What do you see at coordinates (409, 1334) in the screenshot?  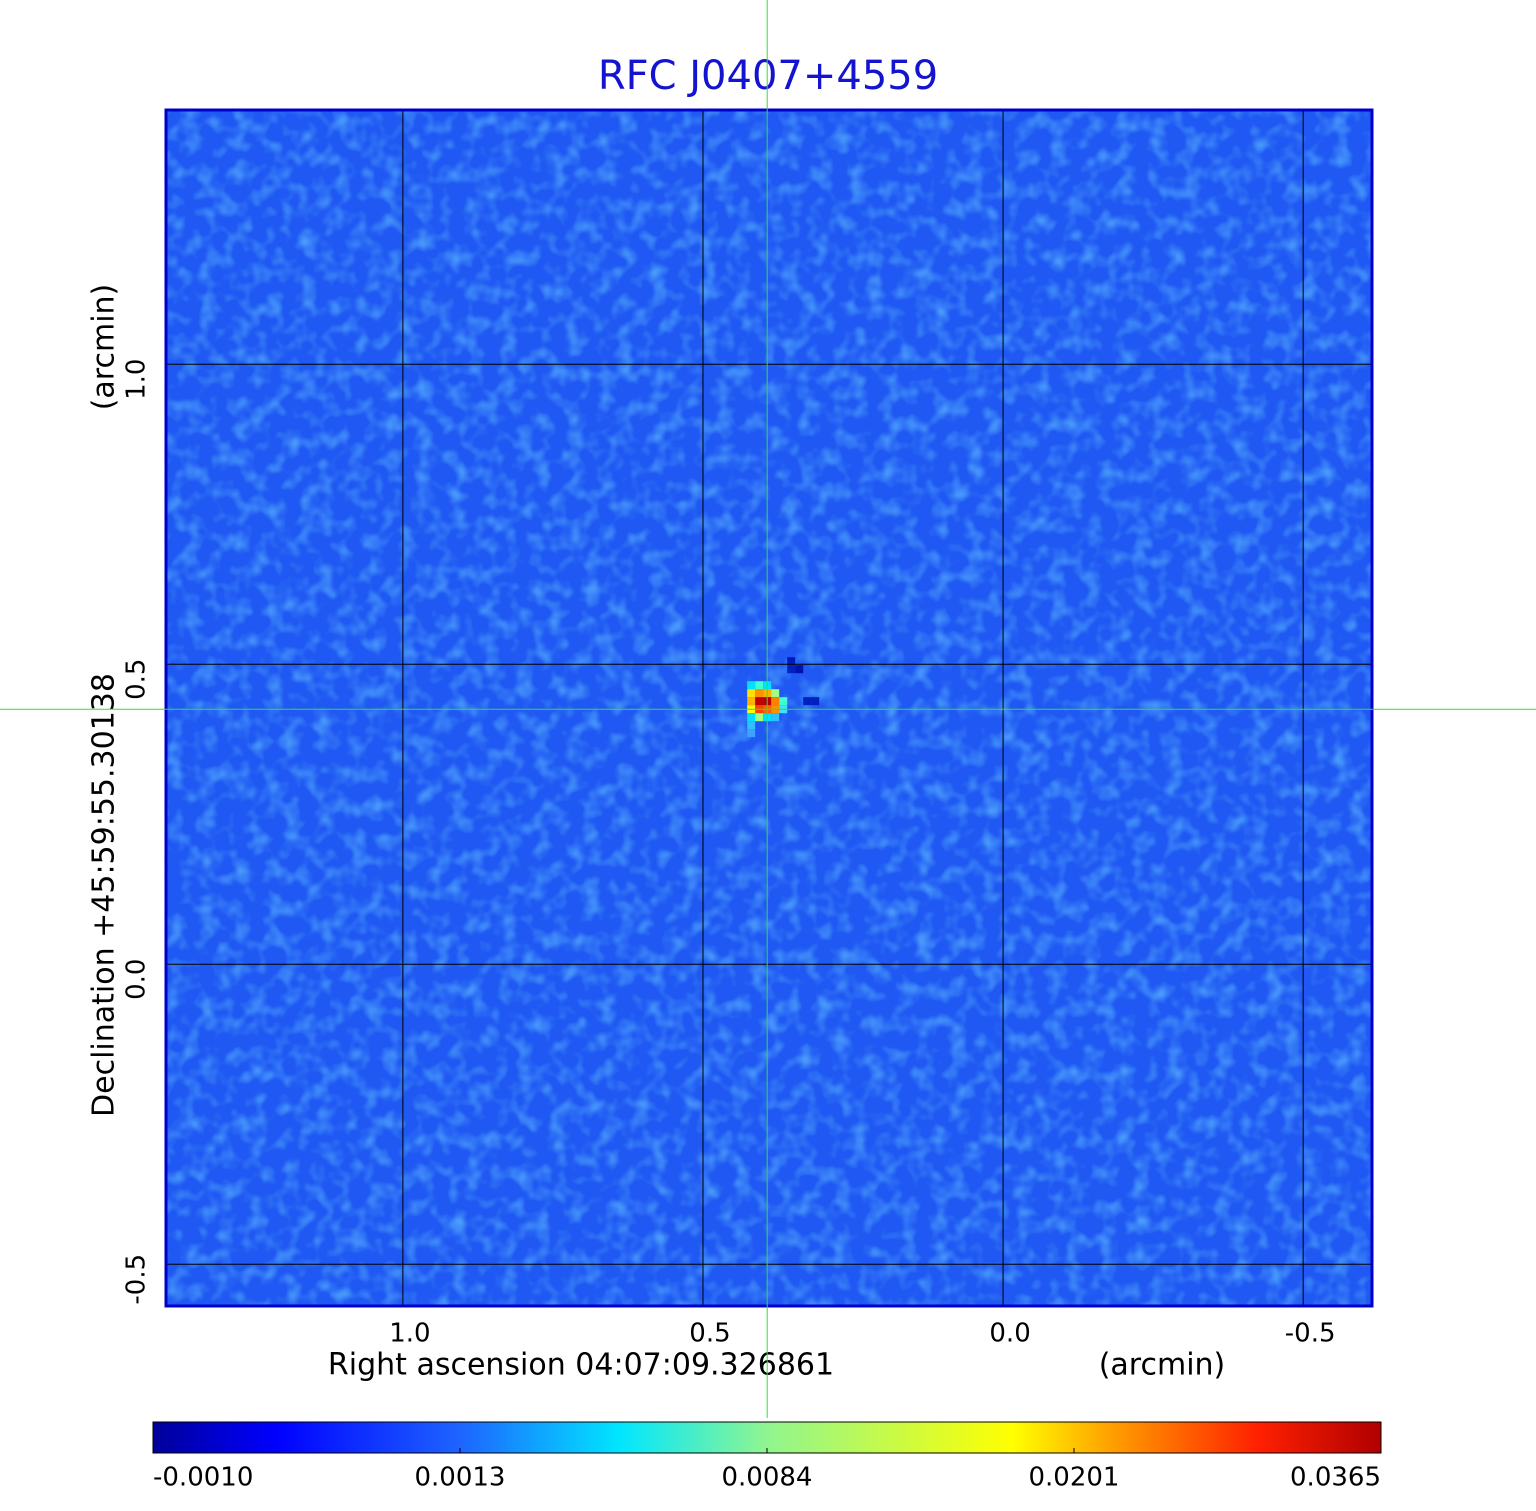 I see `x-tick-label: 1.0` at bounding box center [409, 1334].